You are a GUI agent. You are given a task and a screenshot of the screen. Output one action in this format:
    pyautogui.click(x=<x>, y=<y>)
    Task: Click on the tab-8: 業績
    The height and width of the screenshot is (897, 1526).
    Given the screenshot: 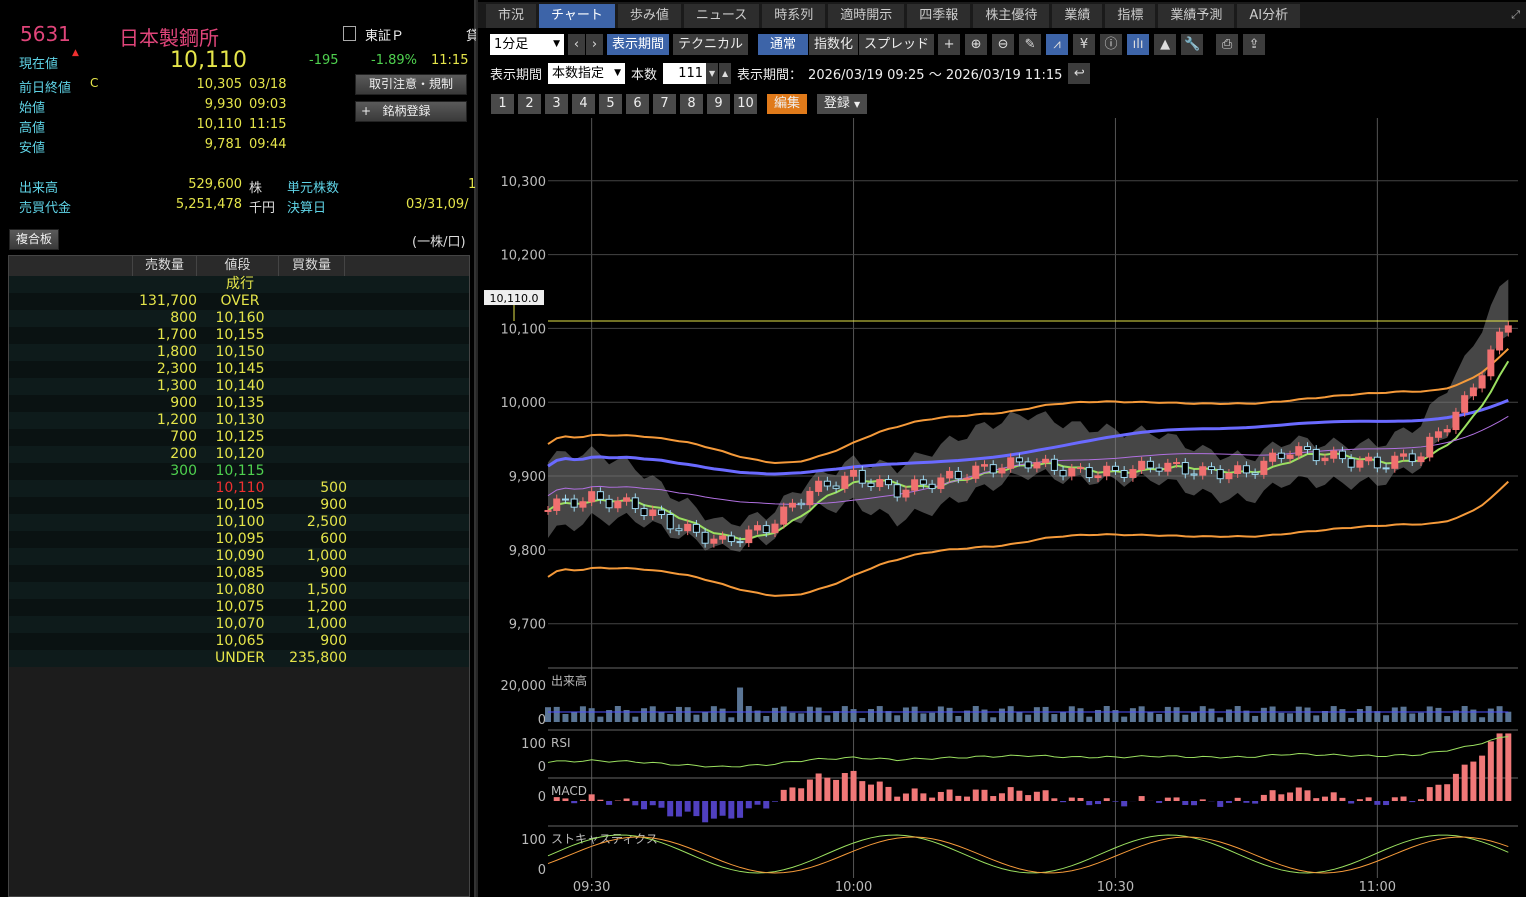 What is the action you would take?
    pyautogui.click(x=1077, y=16)
    